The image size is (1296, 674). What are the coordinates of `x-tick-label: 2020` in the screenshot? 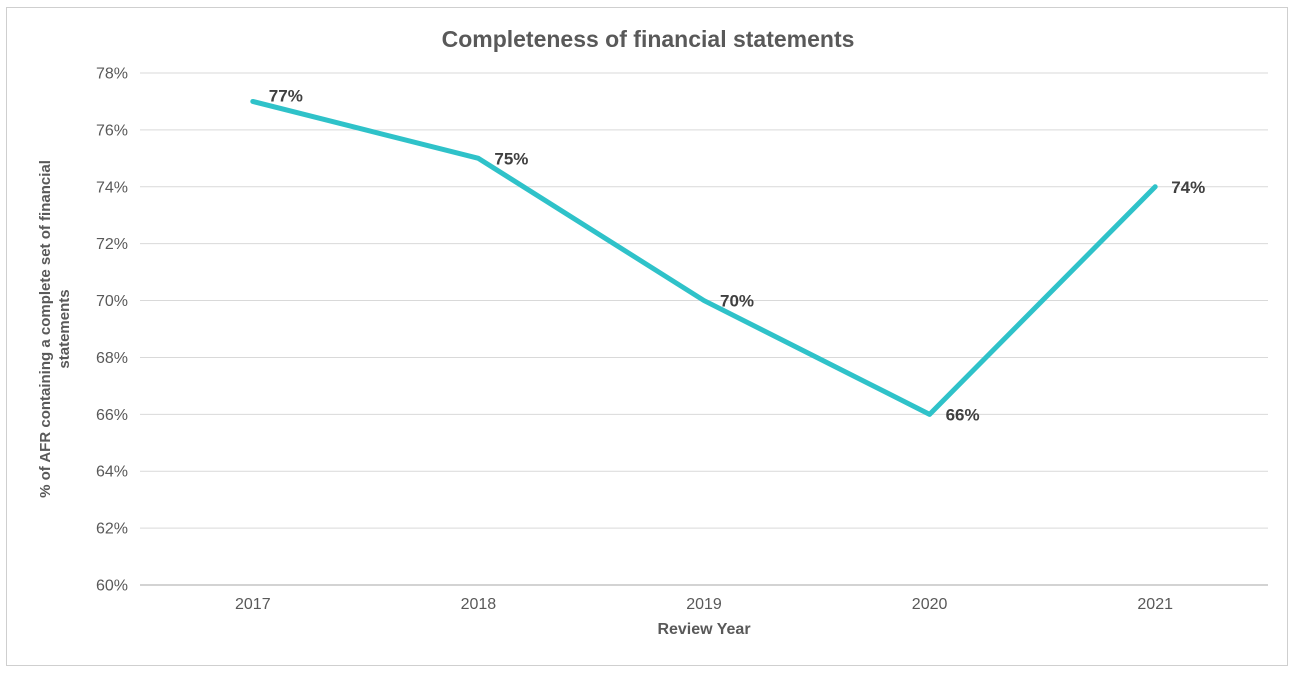 It's located at (930, 604).